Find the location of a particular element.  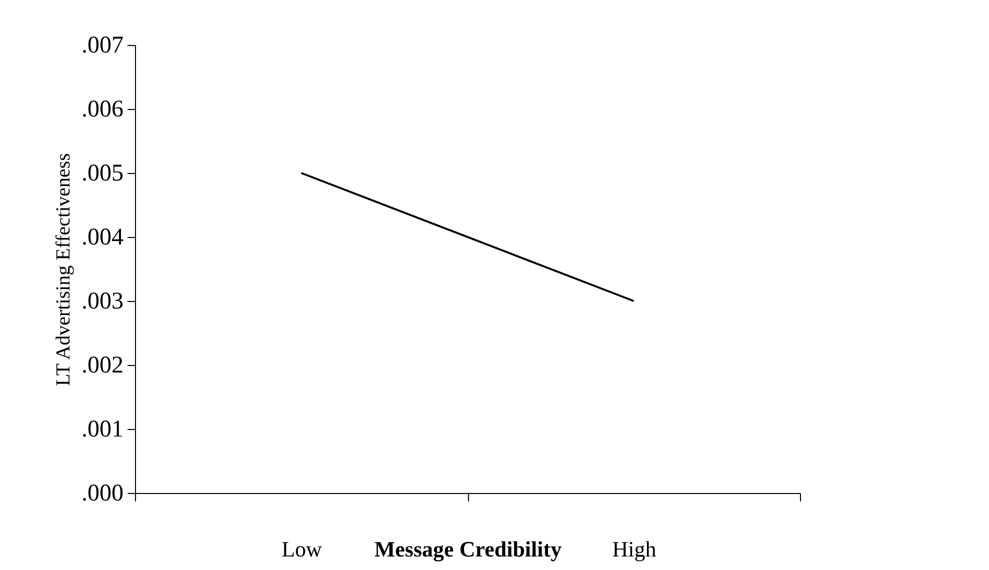

x-axis-title: Message Credibility is located at coordinates (468, 549).